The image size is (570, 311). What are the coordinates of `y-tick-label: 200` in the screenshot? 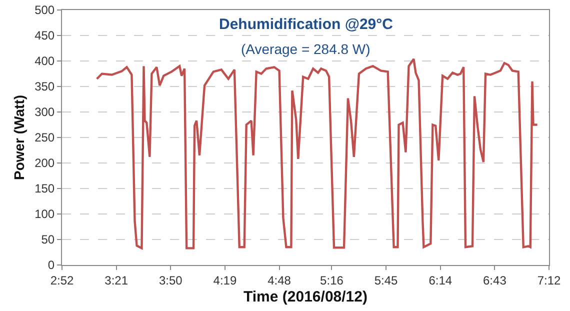 It's located at (44, 163).